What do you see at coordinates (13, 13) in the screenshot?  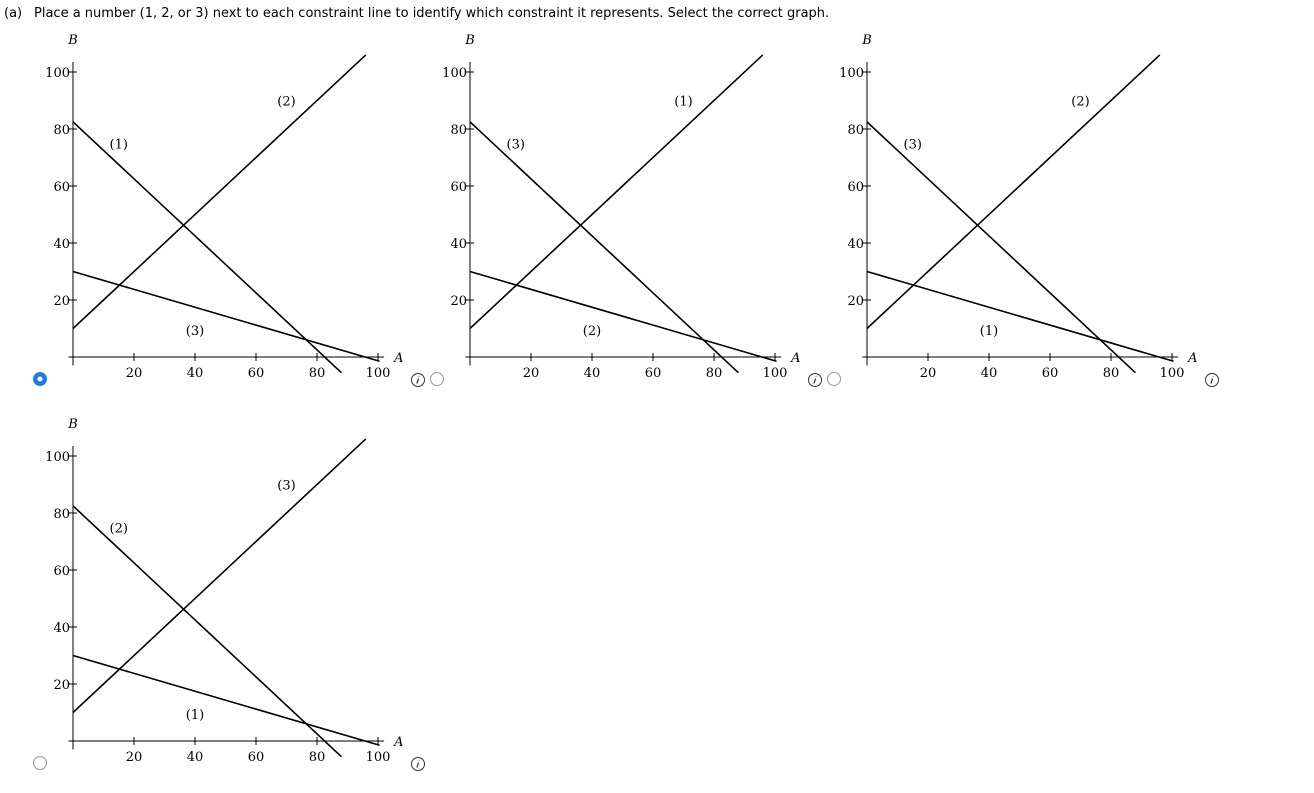 I see `question-label: (a)` at bounding box center [13, 13].